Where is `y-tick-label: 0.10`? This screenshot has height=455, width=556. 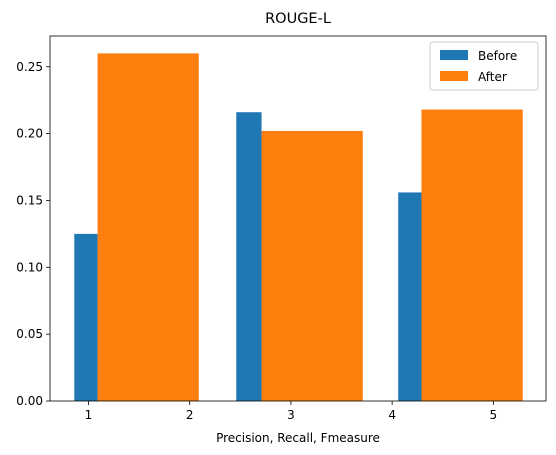 y-tick-label: 0.10 is located at coordinates (29, 267).